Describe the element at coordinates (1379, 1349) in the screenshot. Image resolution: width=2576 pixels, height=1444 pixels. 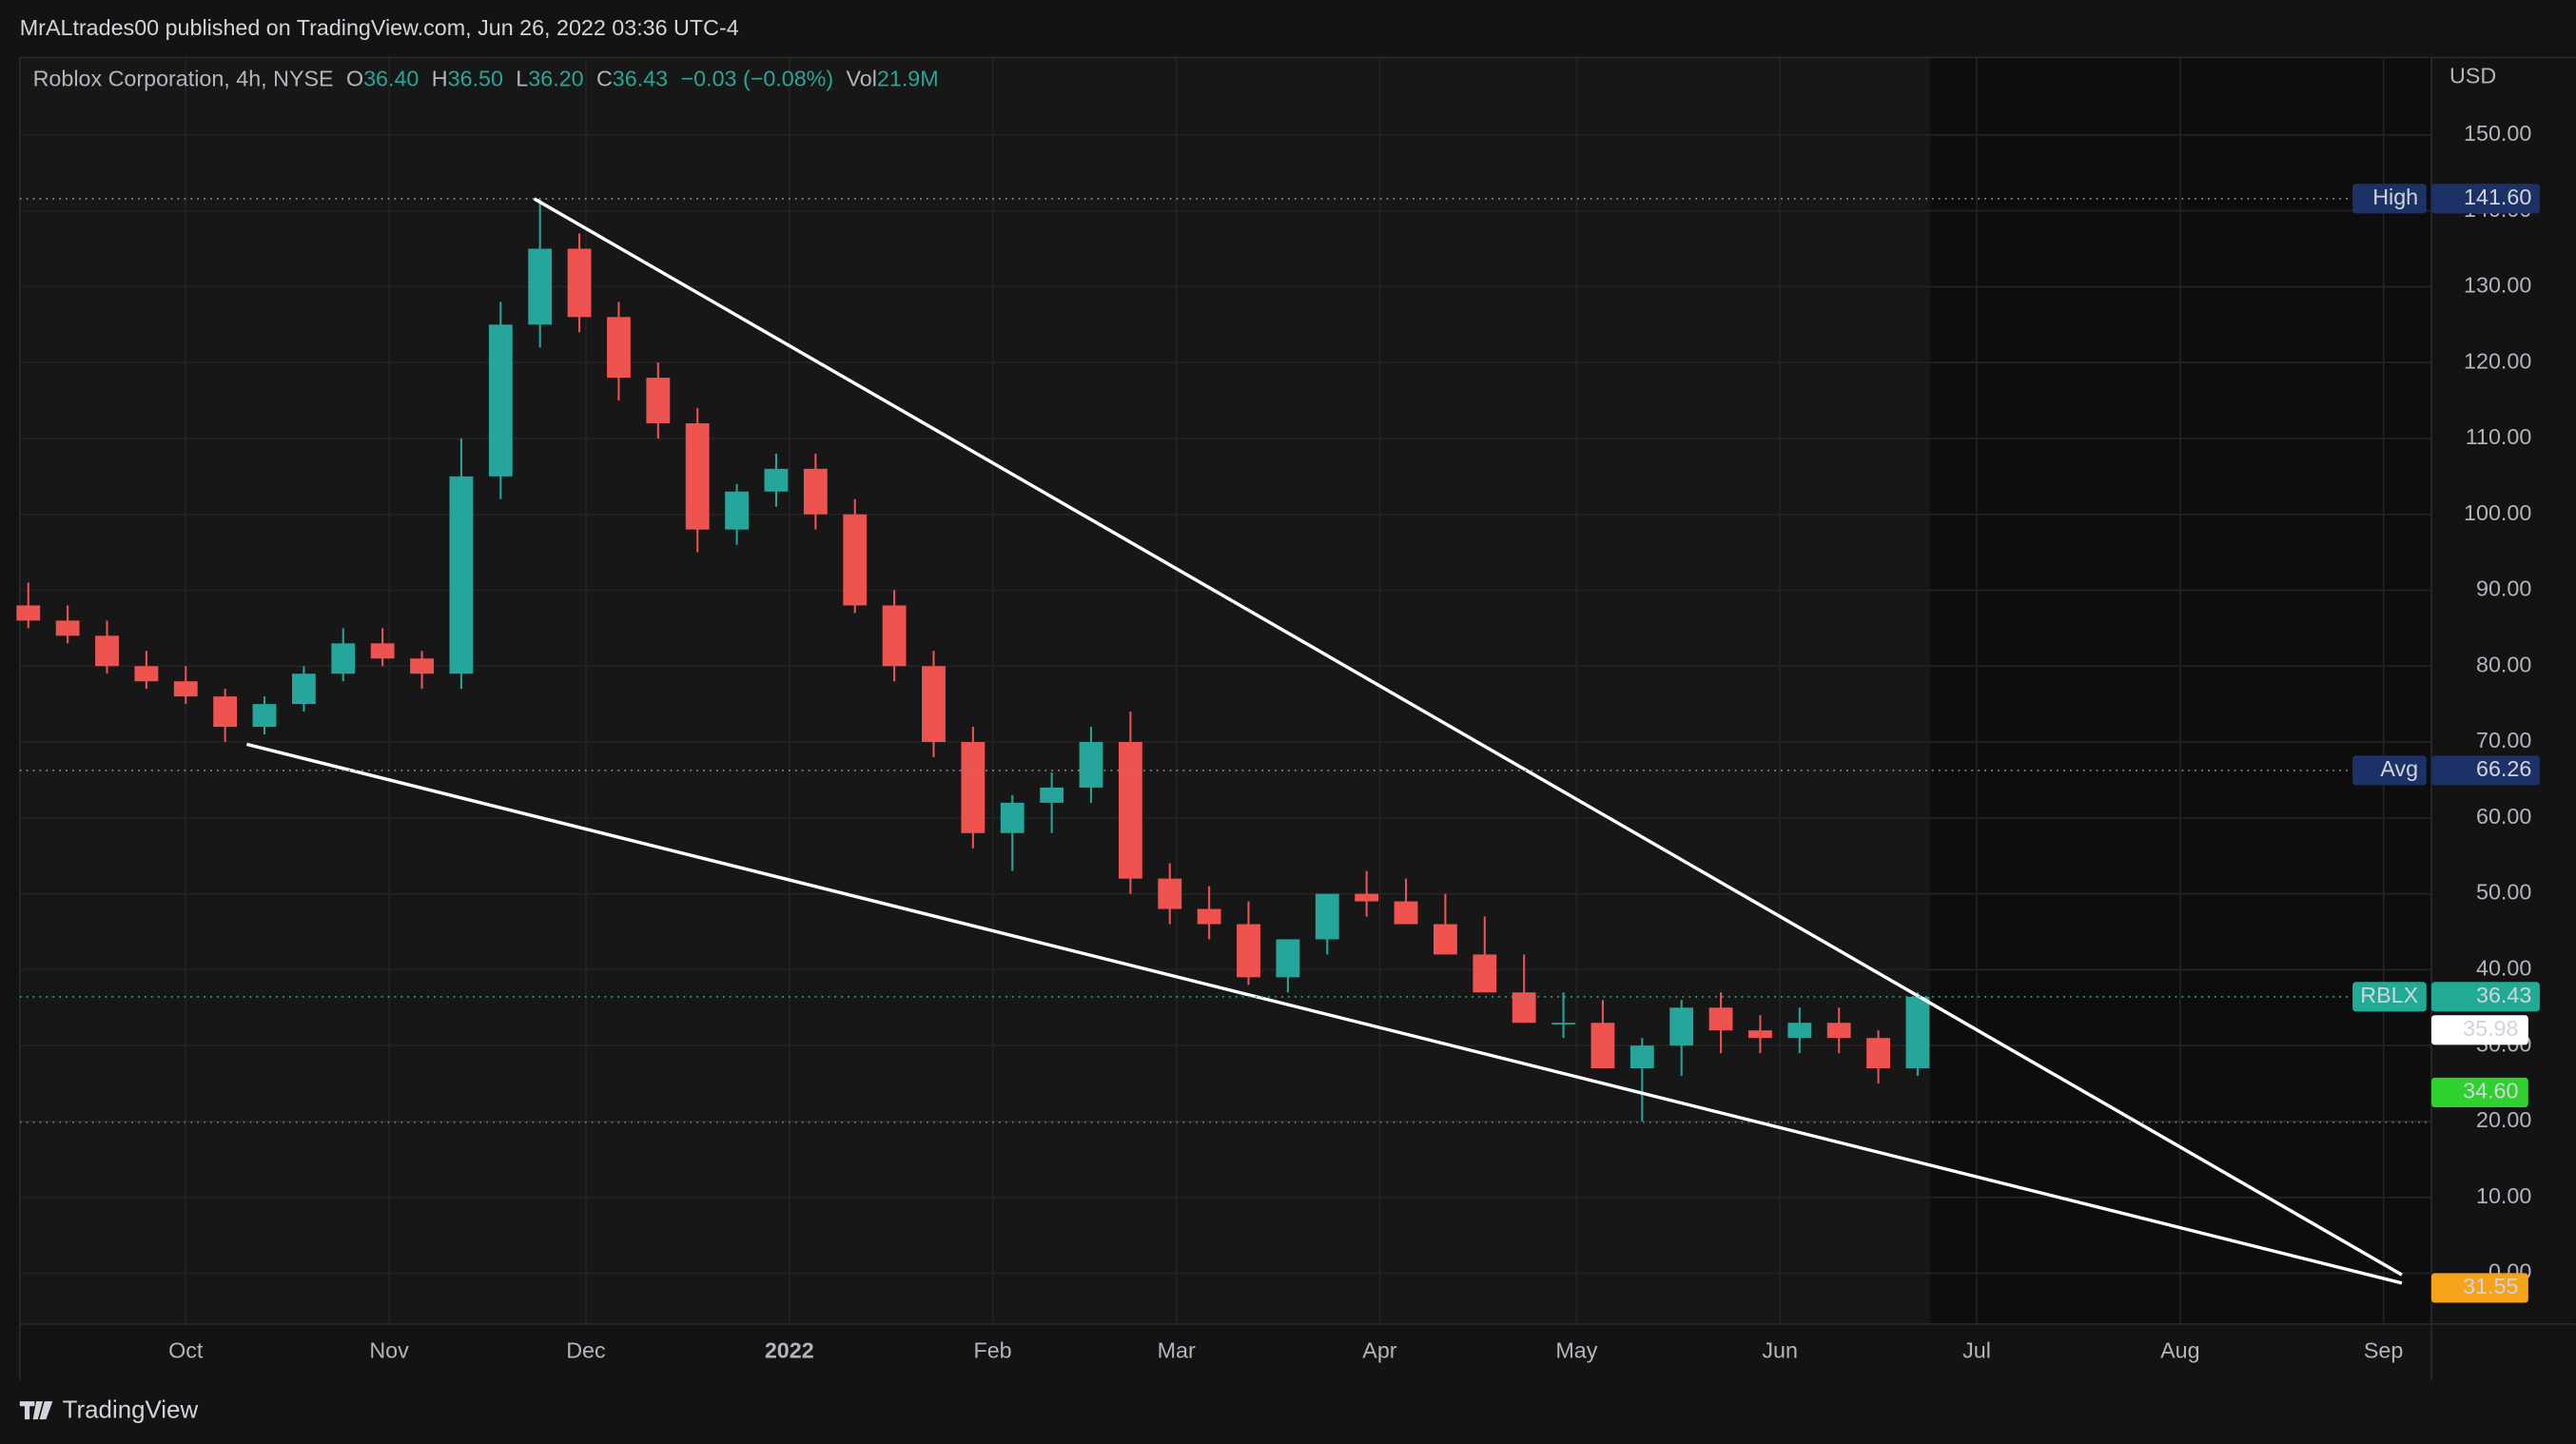
I see `x-tick-label: Apr` at that location.